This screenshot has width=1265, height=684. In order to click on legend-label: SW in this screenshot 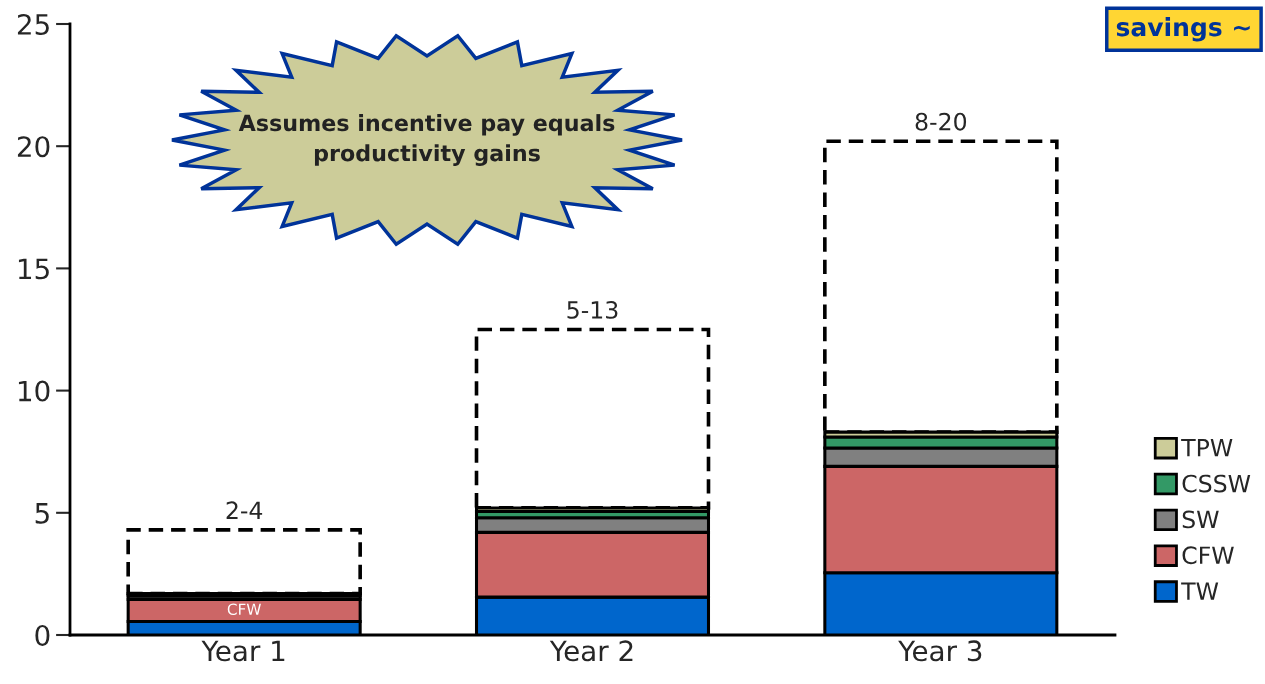, I will do `click(1200, 519)`.